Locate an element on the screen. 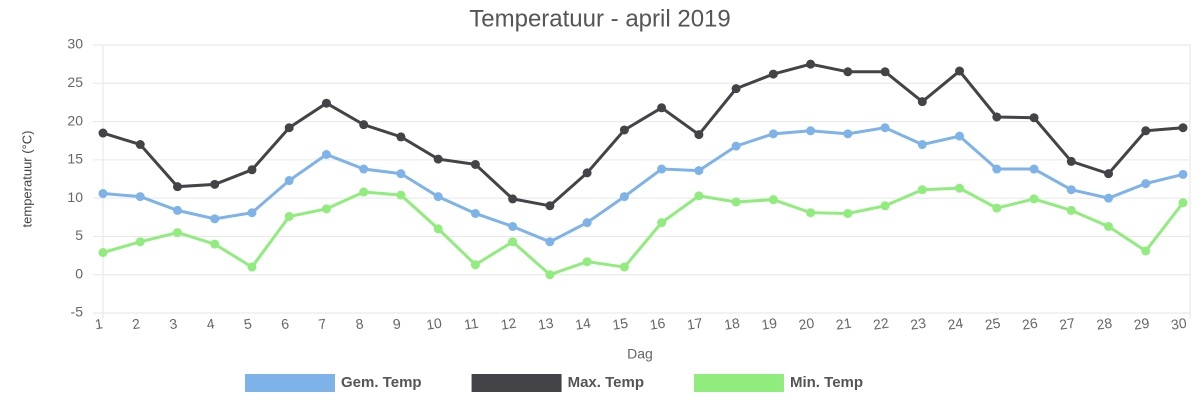 This screenshot has height=400, width=1200. x-tick-label: 25 is located at coordinates (993, 324).